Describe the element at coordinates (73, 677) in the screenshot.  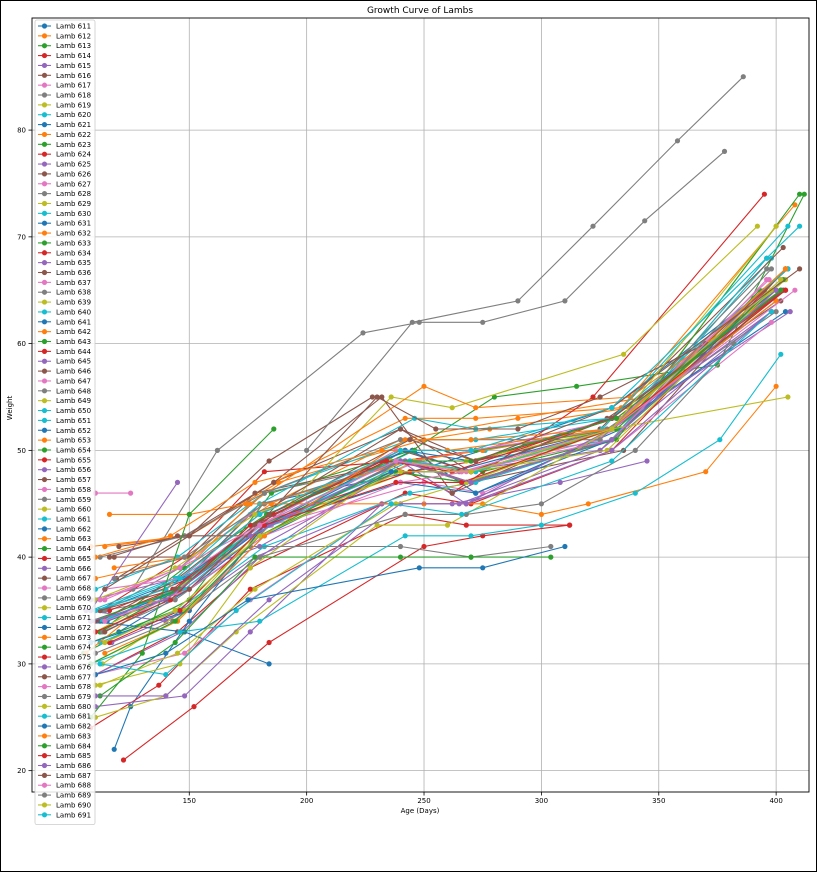
I see `legend-label: Lamb 677` at that location.